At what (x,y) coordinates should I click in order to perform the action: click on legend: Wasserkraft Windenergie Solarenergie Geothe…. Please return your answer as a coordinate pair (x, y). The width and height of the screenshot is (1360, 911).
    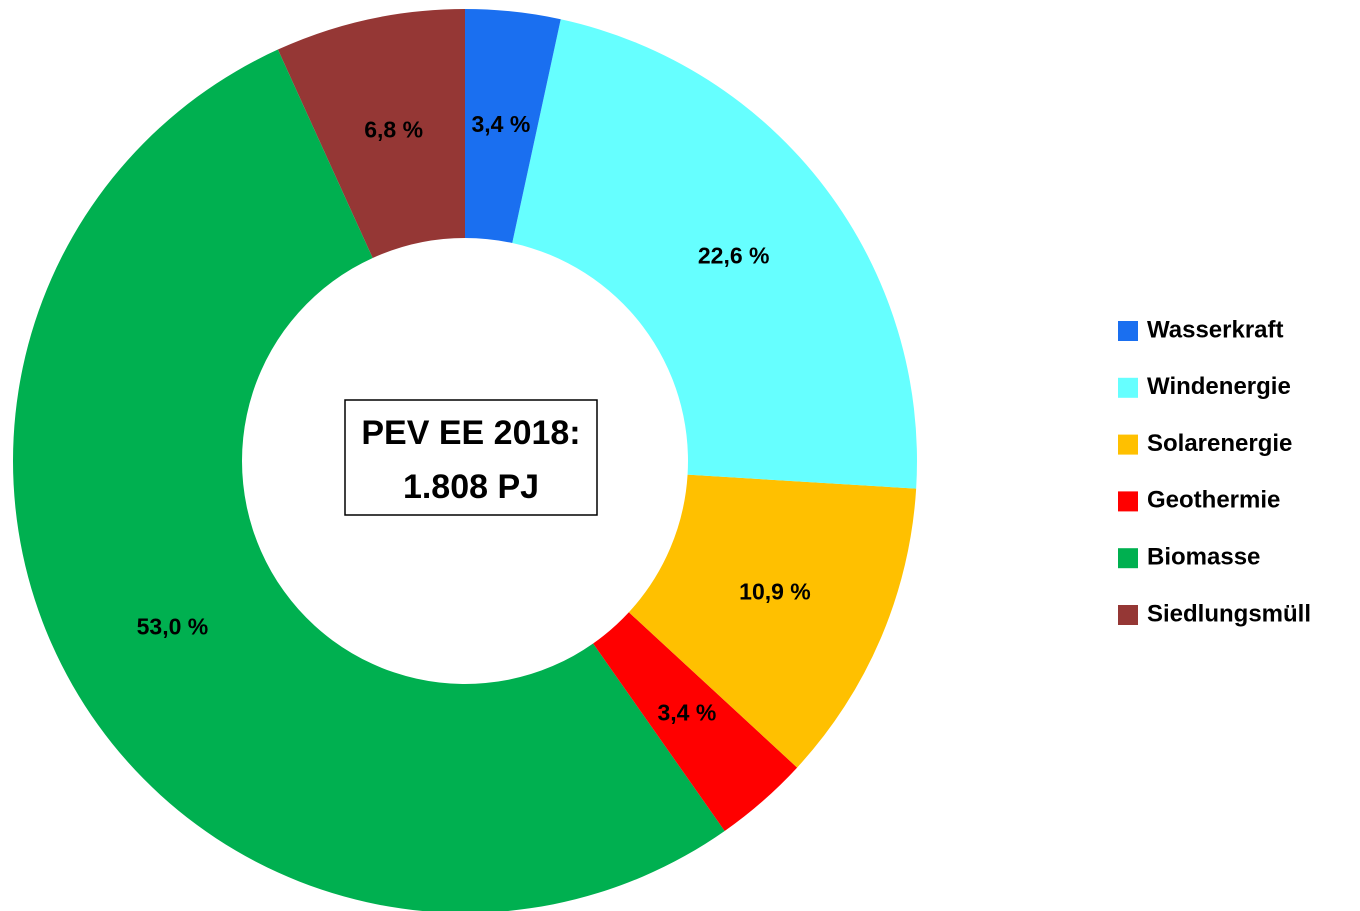
    Looking at the image, I should click on (1214, 471).